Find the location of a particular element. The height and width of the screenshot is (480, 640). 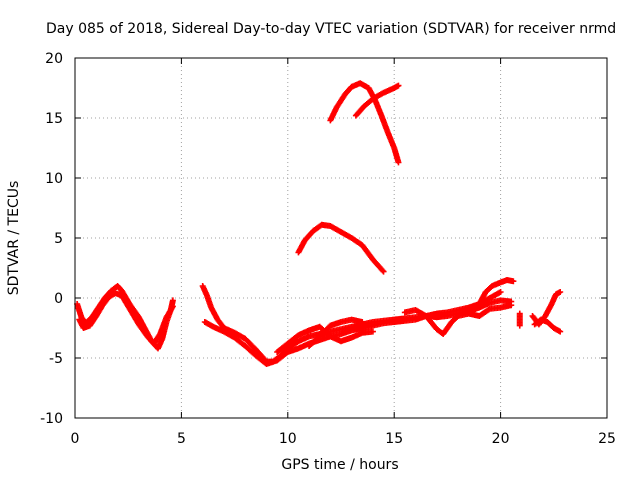

y-tick-label: 10 is located at coordinates (54, 179).